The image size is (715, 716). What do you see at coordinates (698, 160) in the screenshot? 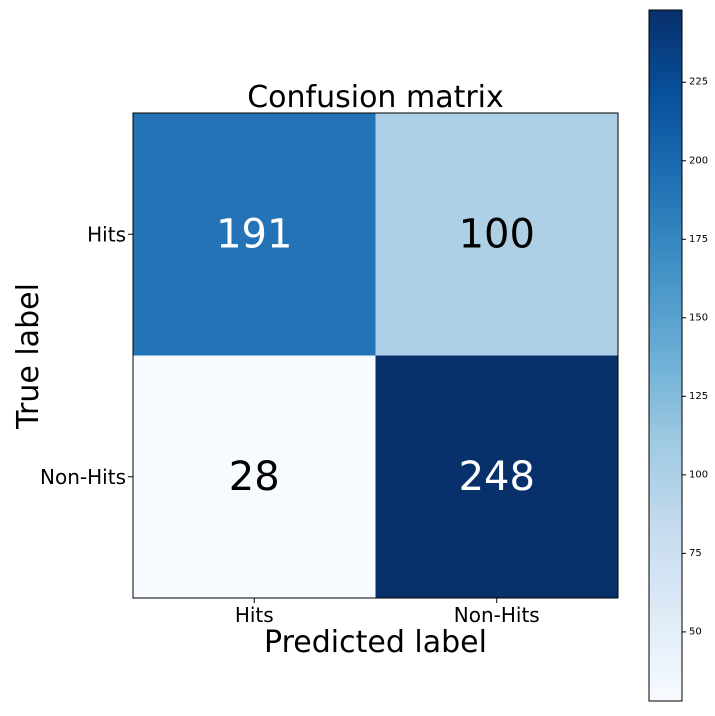
I see `colorbar-tick-label: 200` at bounding box center [698, 160].